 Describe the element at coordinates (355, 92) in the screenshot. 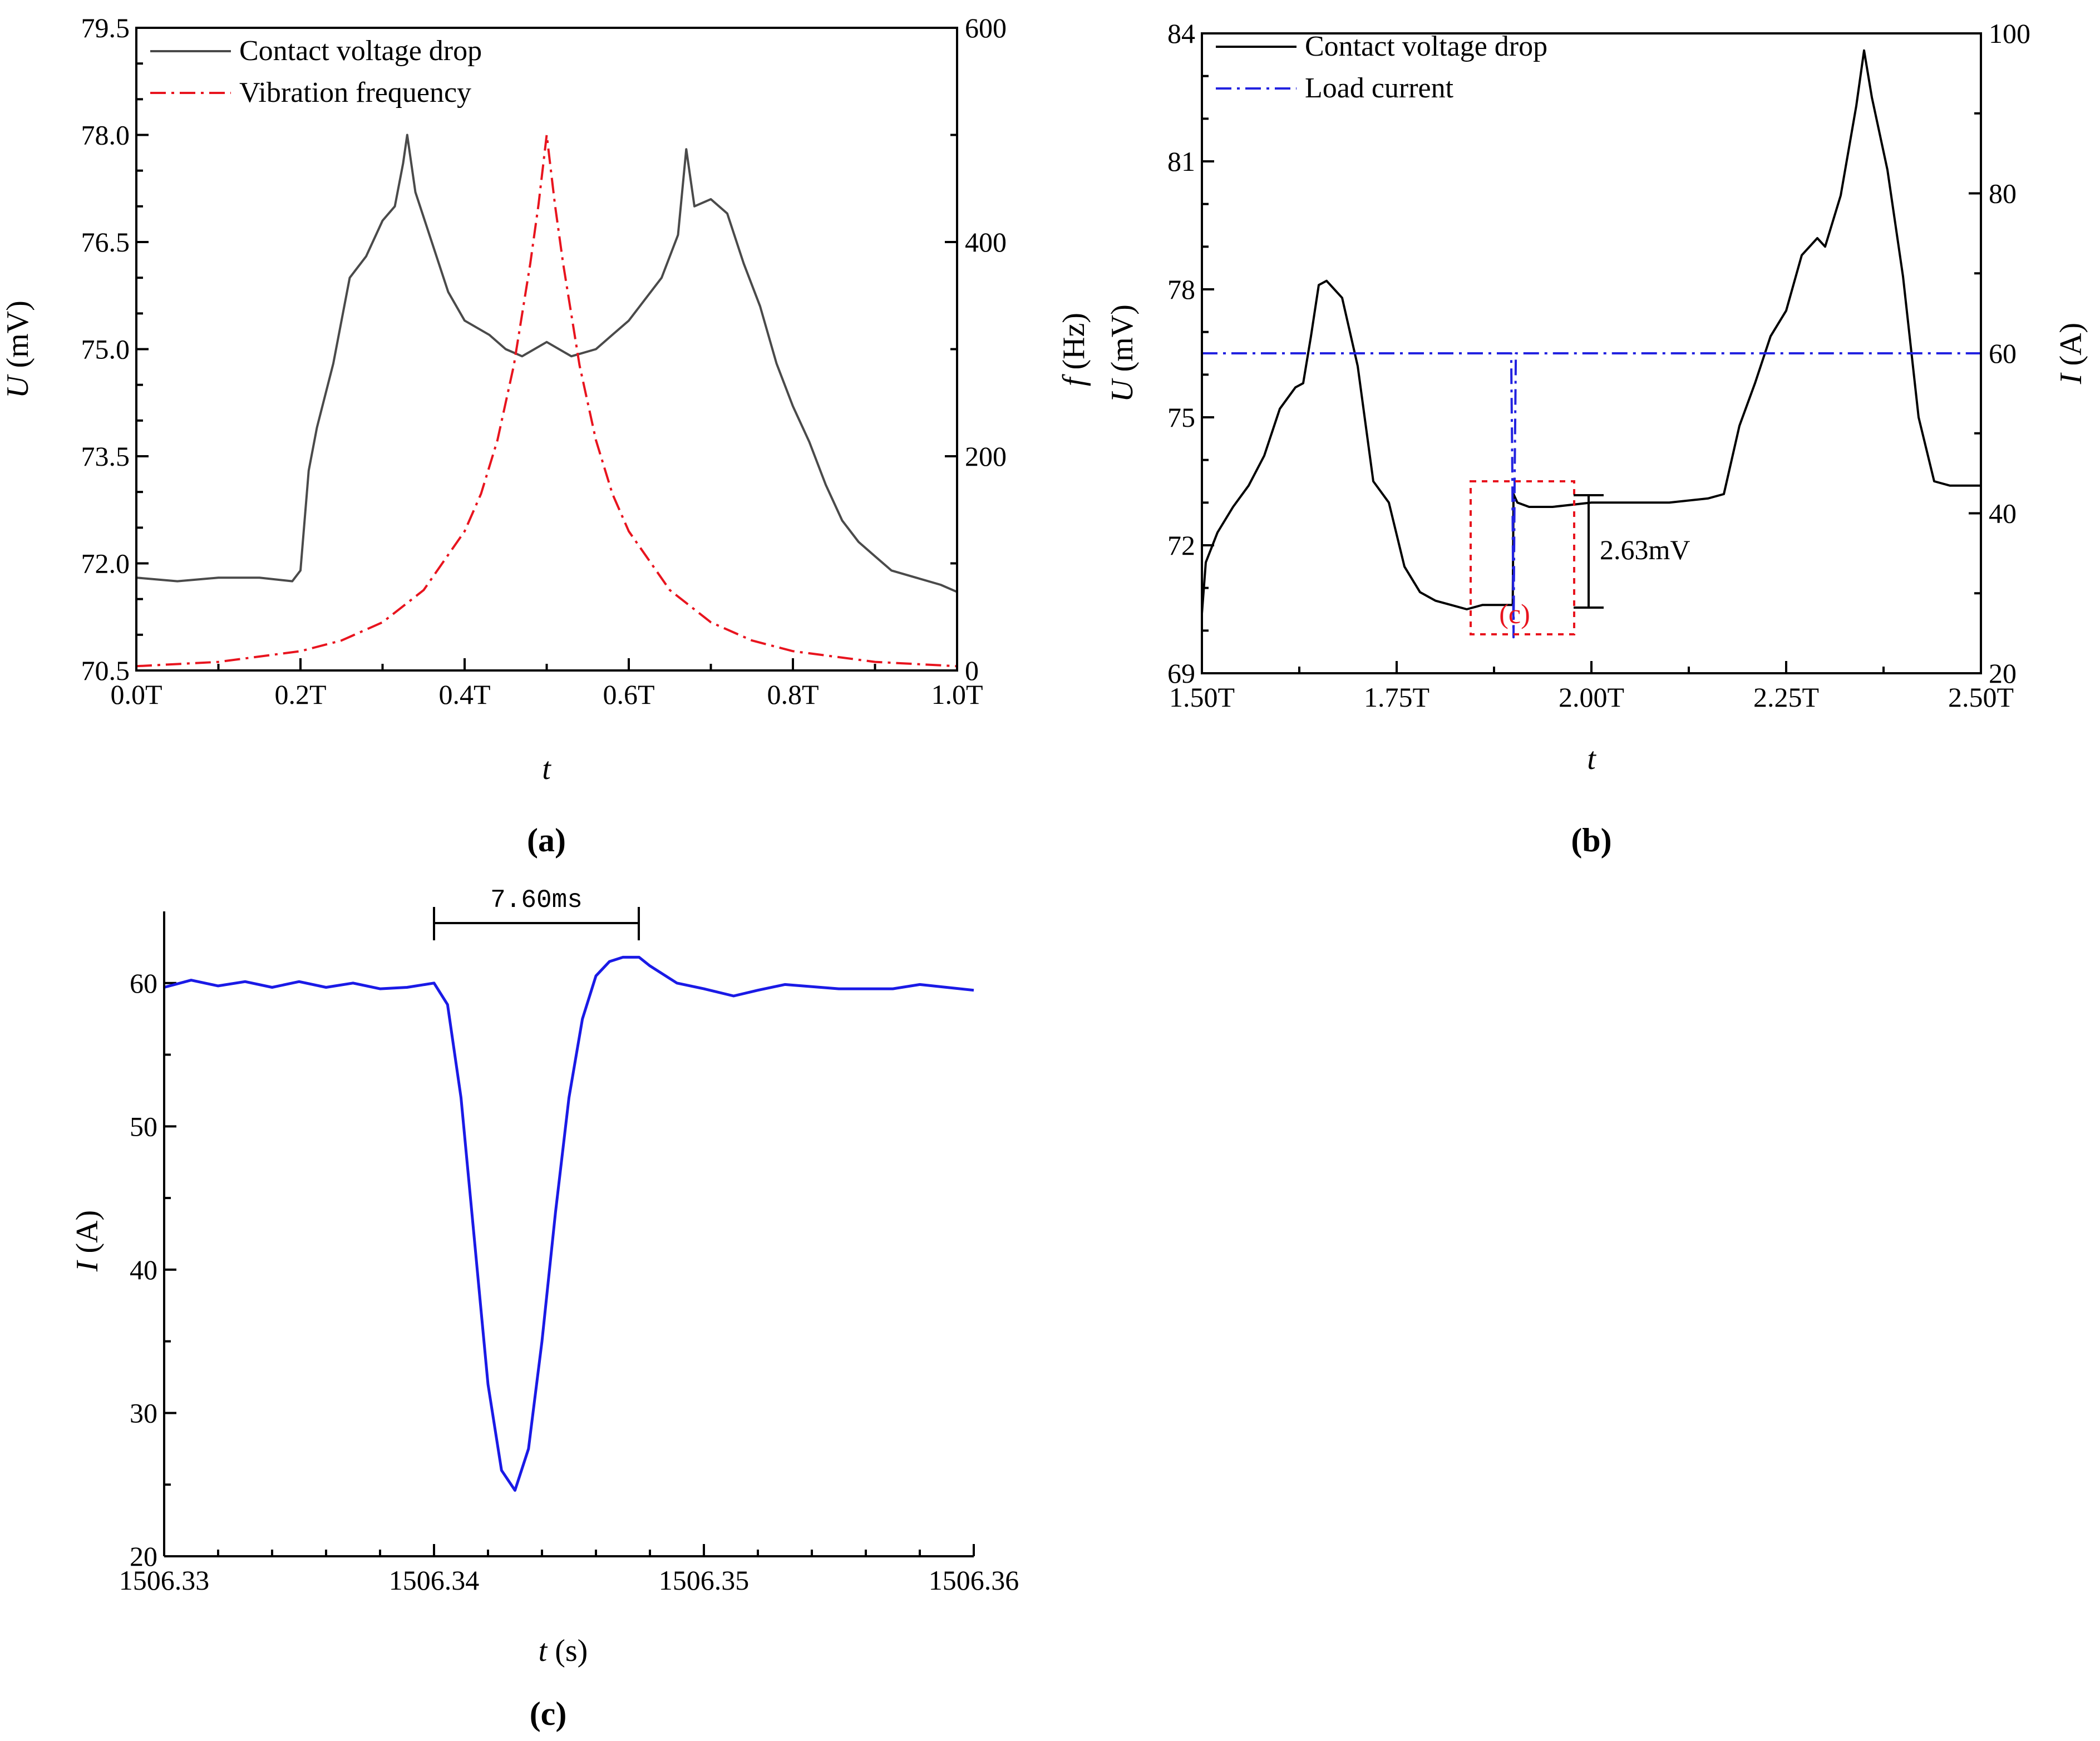

I see `legend-label: Vibration frequency` at that location.